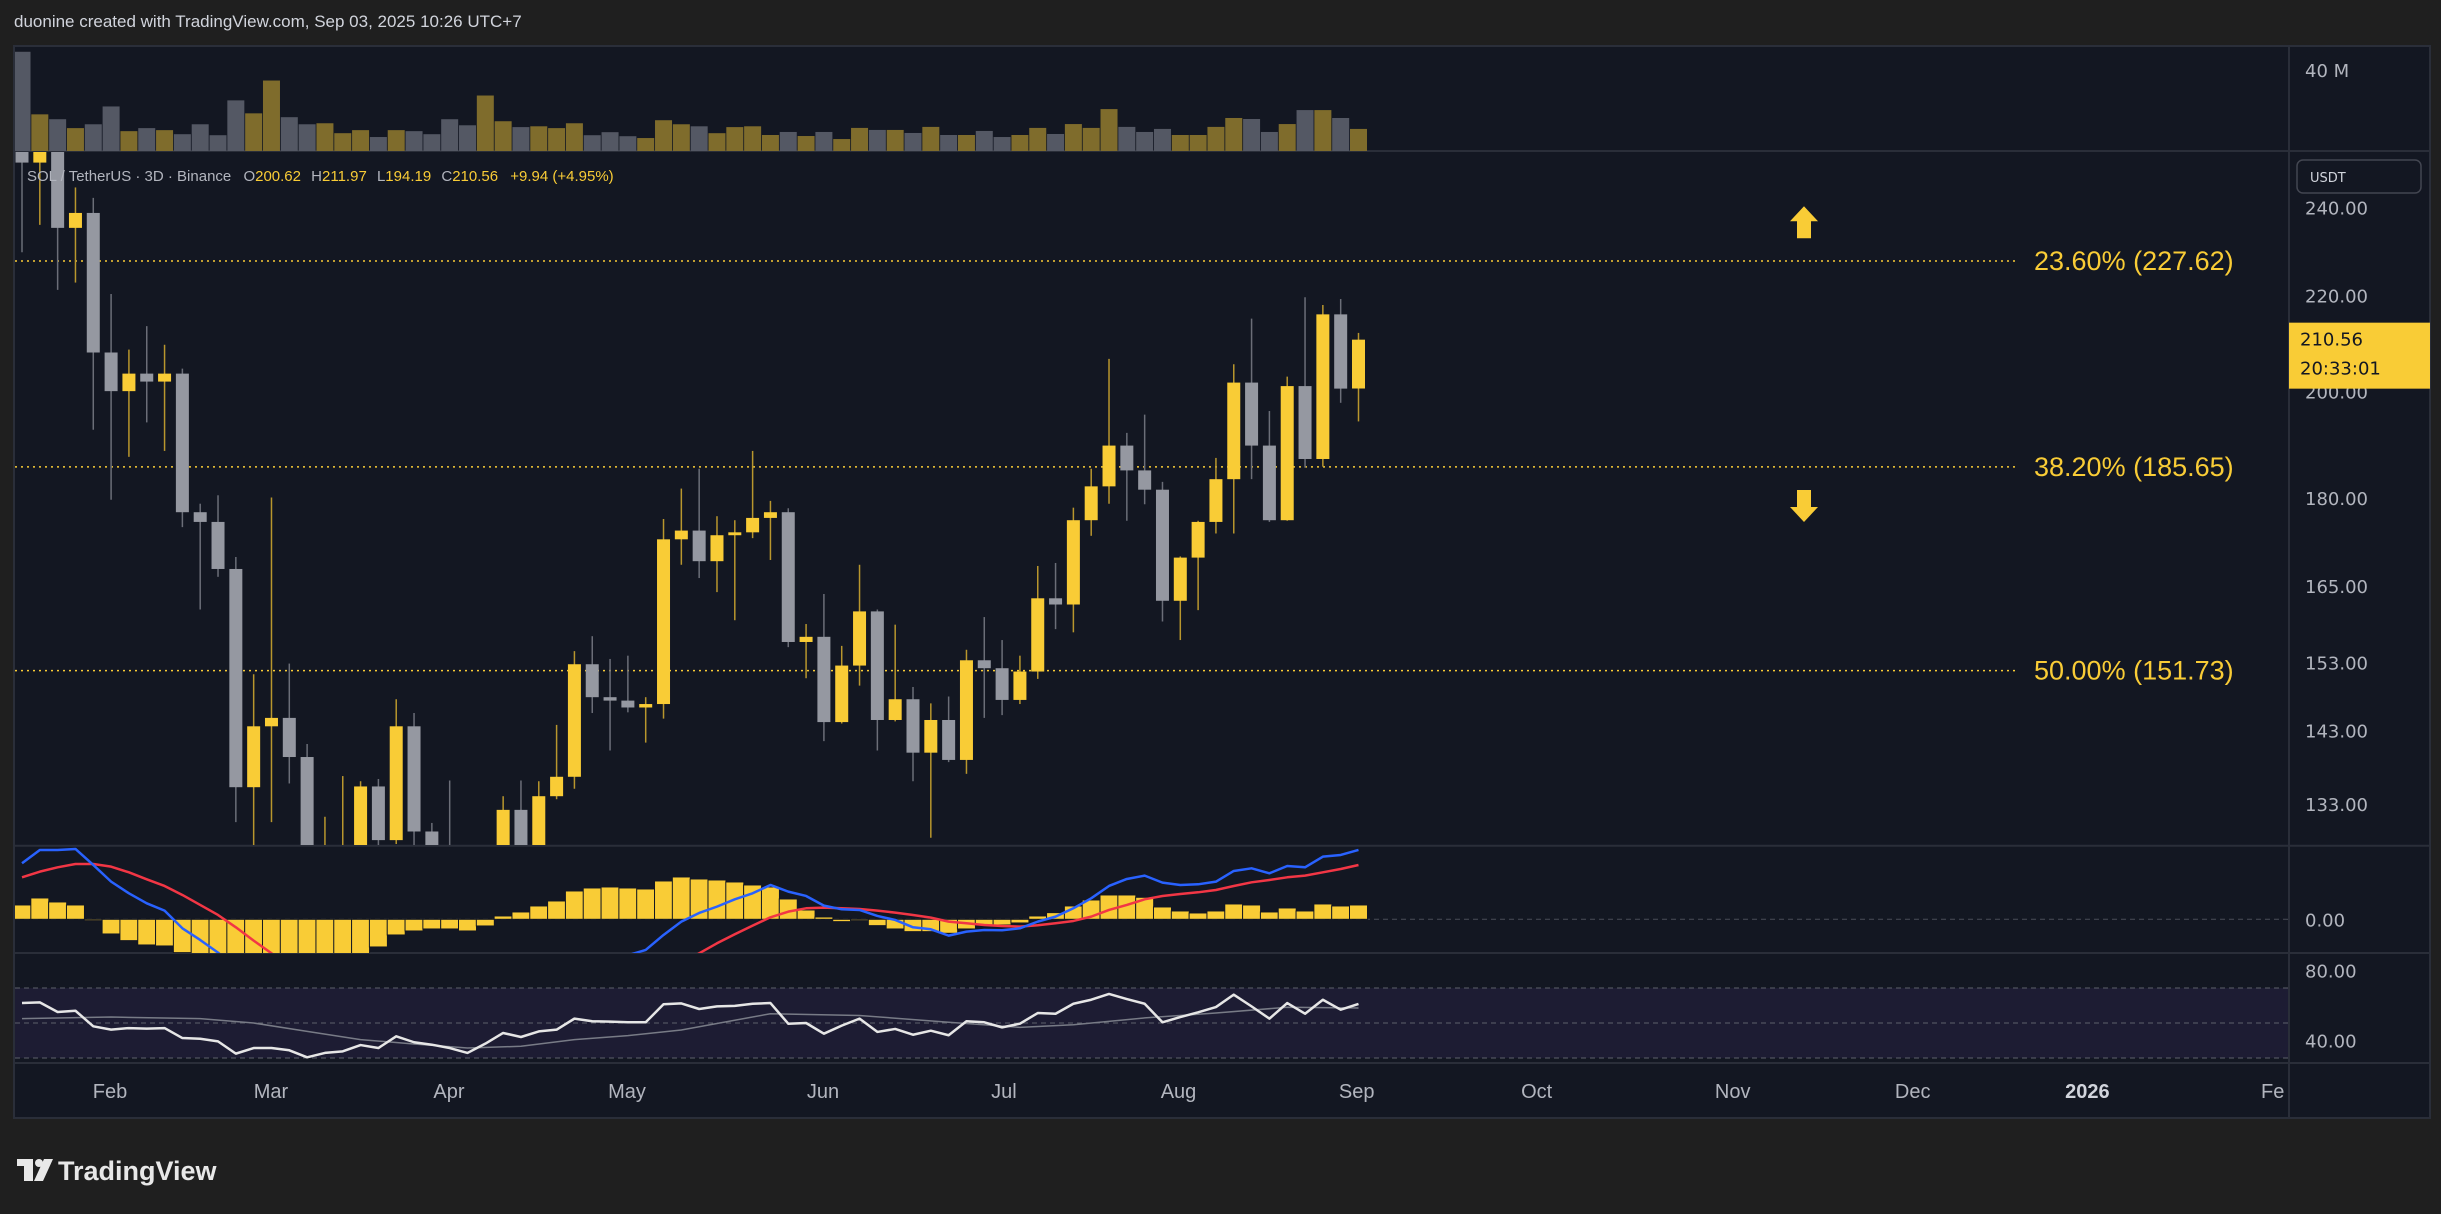  What do you see at coordinates (35, 1170) in the screenshot?
I see `tradingview-logo-icon` at bounding box center [35, 1170].